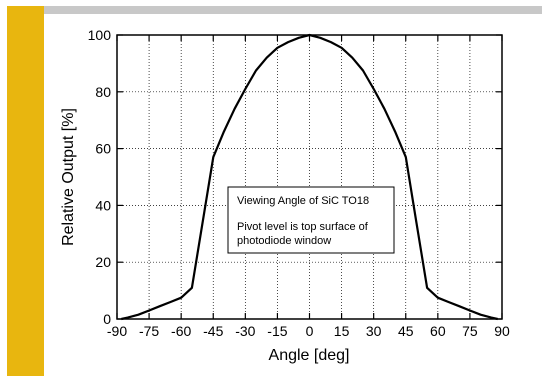 The height and width of the screenshot is (376, 542). What do you see at coordinates (277, 331) in the screenshot?
I see `x-tick-label: -15` at bounding box center [277, 331].